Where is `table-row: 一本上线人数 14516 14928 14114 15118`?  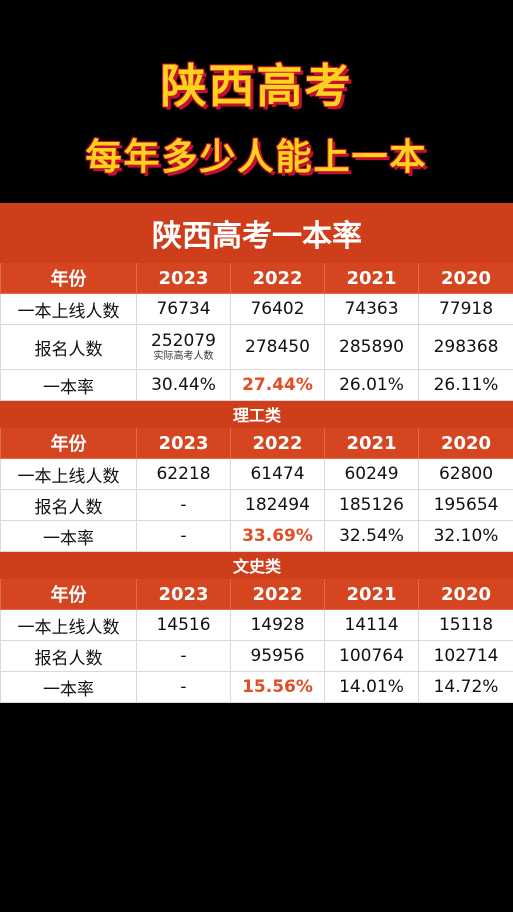 table-row: 一本上线人数 14516 14928 14114 15118 is located at coordinates (256, 625).